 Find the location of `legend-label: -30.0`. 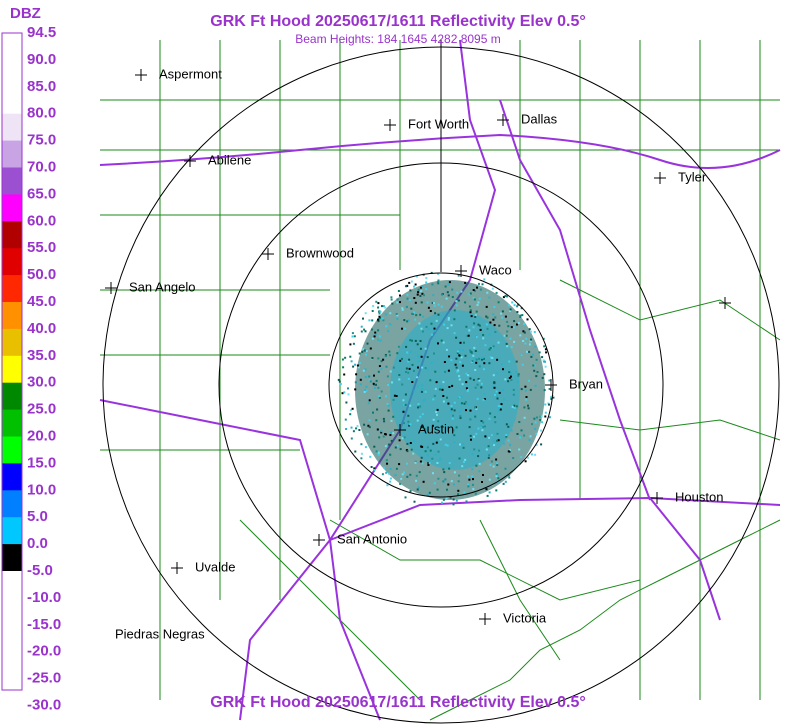

legend-label: -30.0 is located at coordinates (44, 704).